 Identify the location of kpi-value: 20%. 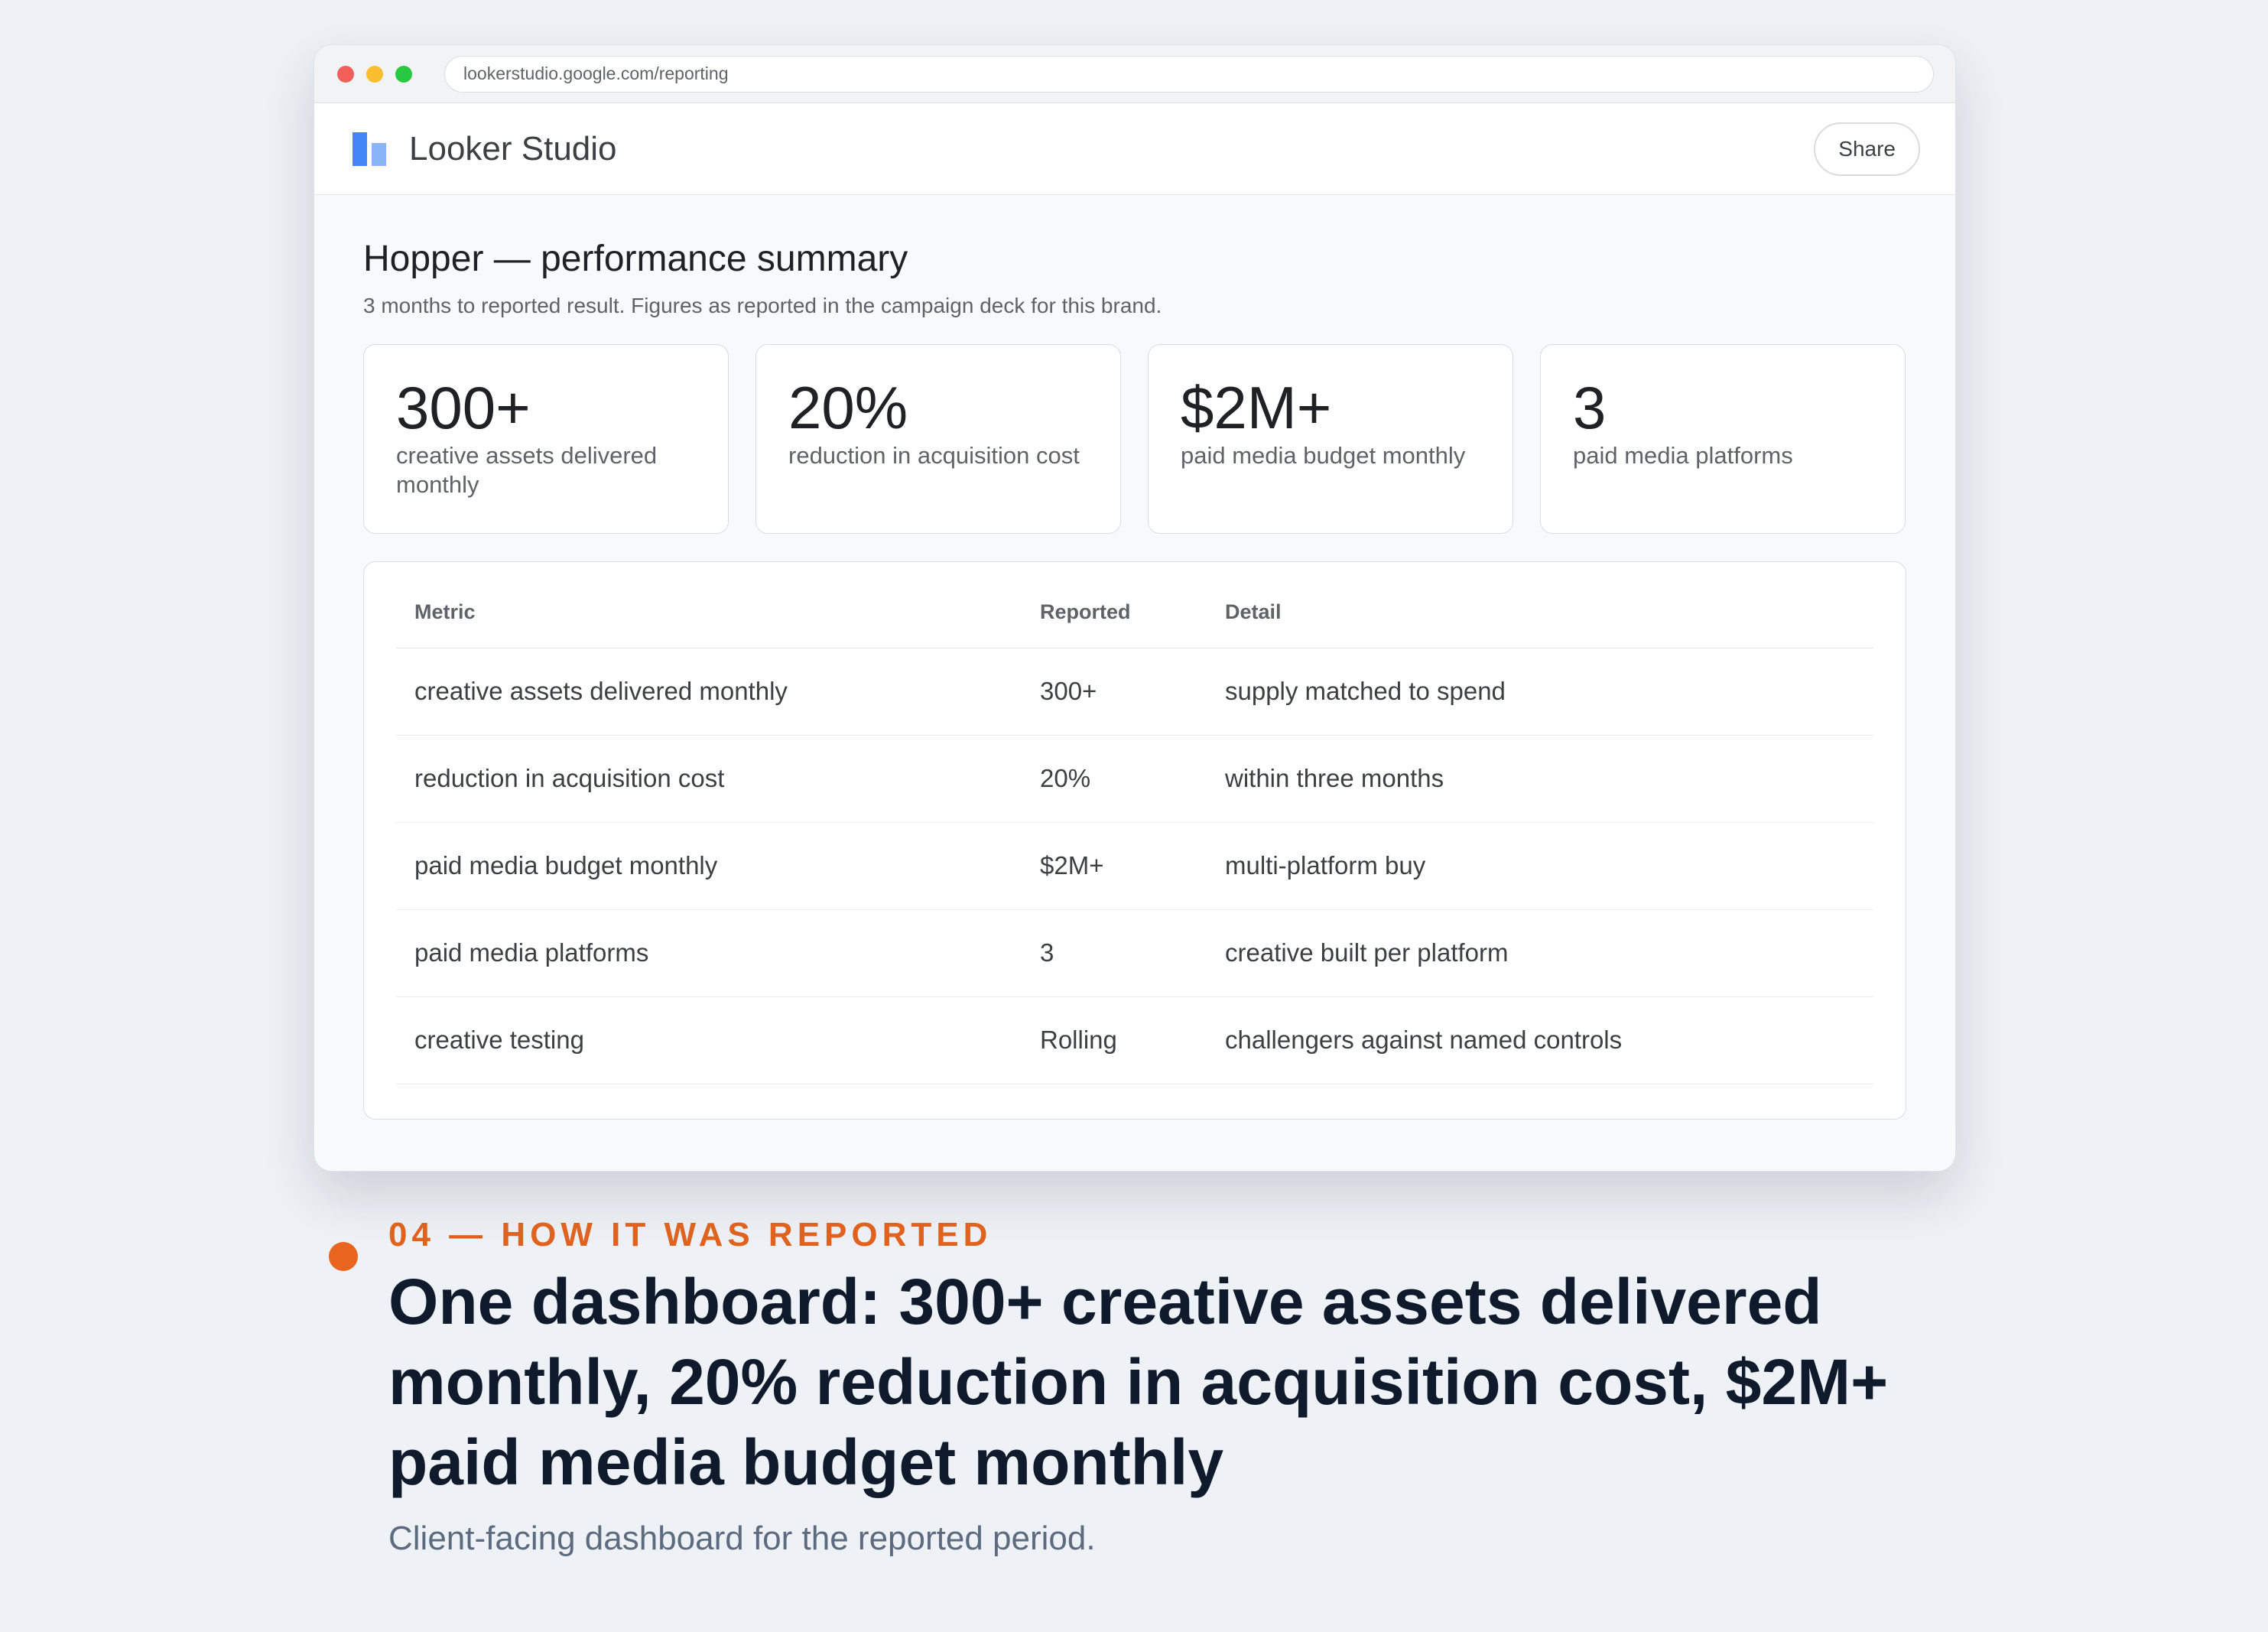
(848, 407).